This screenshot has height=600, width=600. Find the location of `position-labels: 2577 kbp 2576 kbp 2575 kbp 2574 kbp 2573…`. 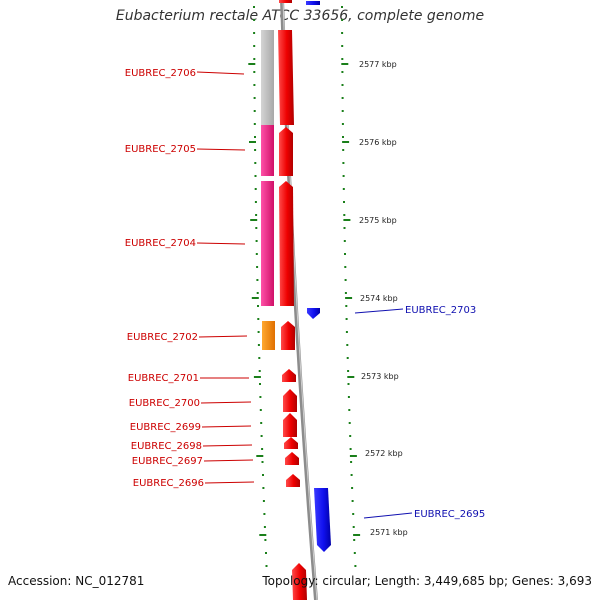

position-labels: 2577 kbp 2576 kbp 2575 kbp 2574 kbp 2573… is located at coordinates (383, 298).